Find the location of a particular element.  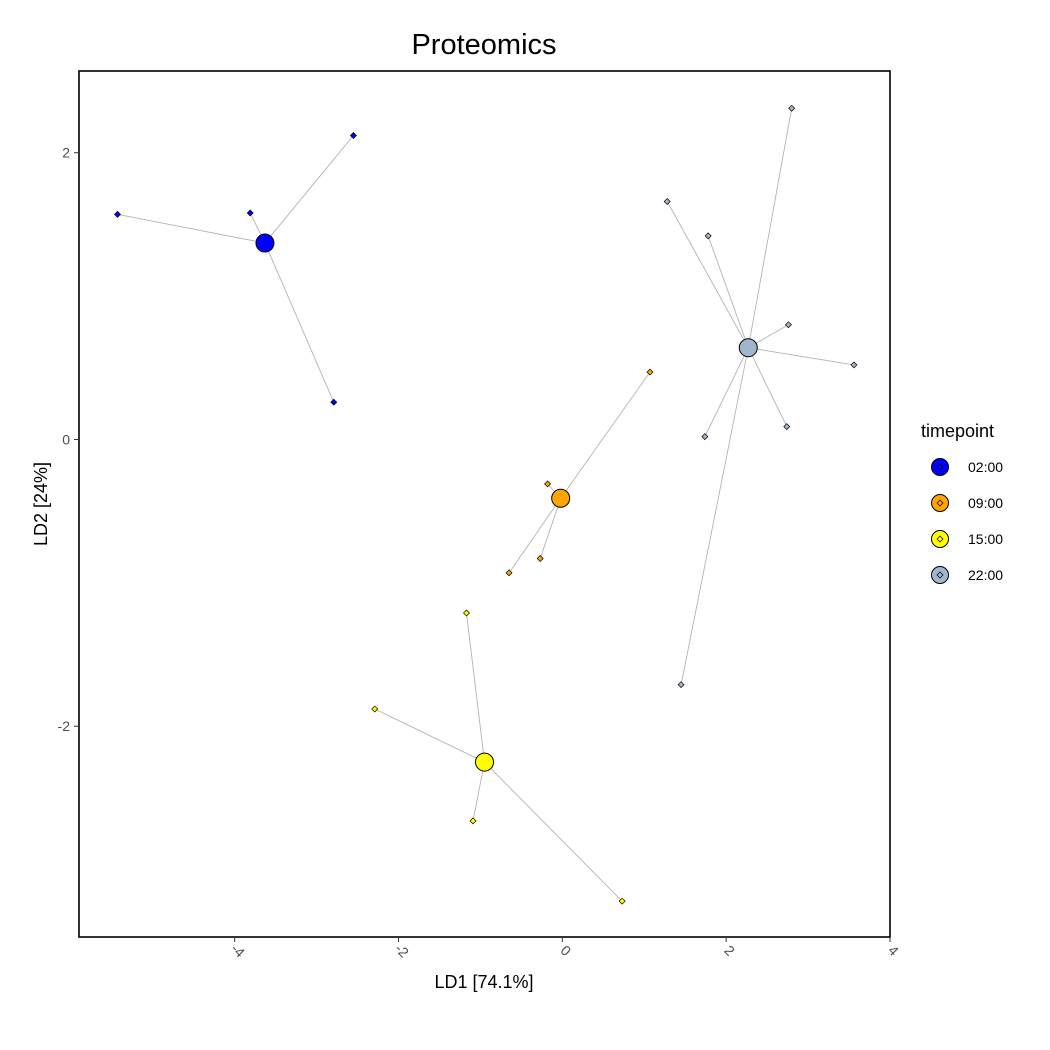

x-tick-label: 2 is located at coordinates (729, 950).